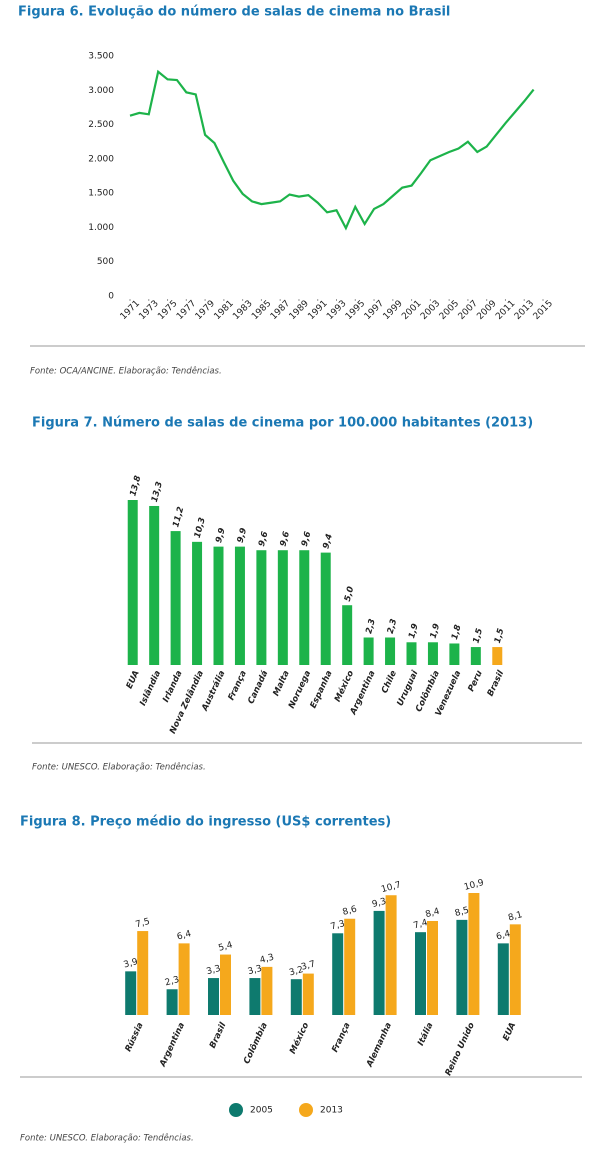 The height and width of the screenshot is (1161, 600). I want to click on x-tick-label: Islândia, so click(150, 688).